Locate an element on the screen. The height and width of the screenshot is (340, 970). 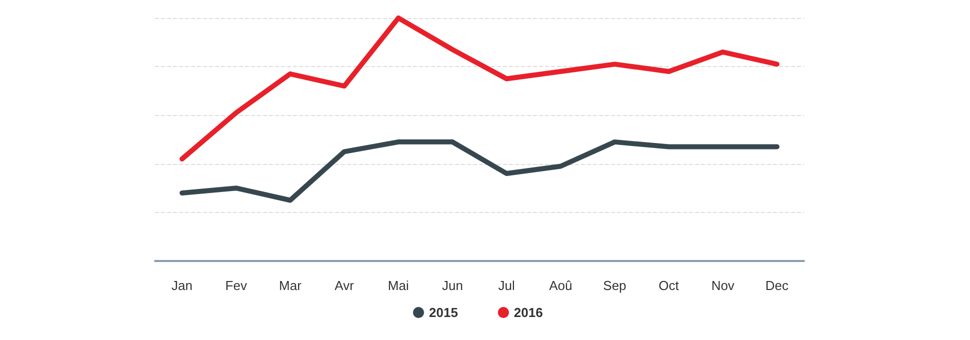
x-tick-label: Sep is located at coordinates (614, 285).